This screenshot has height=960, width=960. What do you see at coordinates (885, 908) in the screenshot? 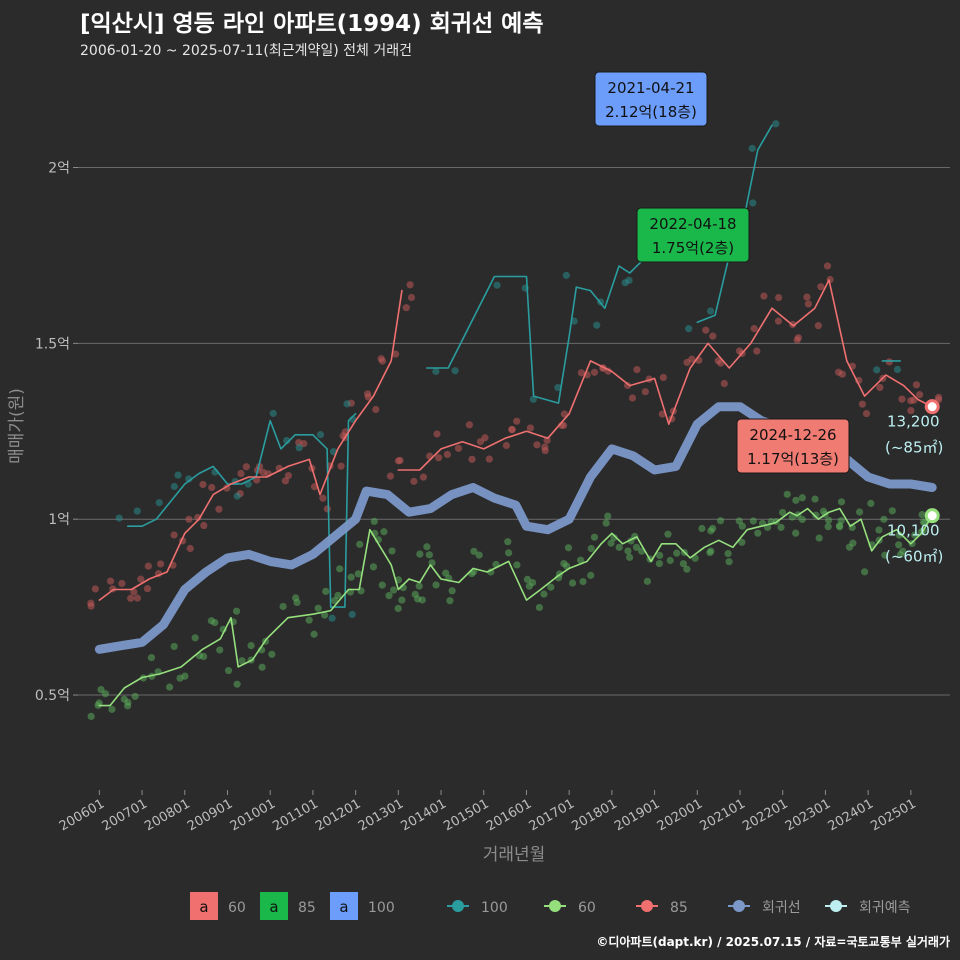
I see `legend-line-label: 회귀예측` at bounding box center [885, 908].